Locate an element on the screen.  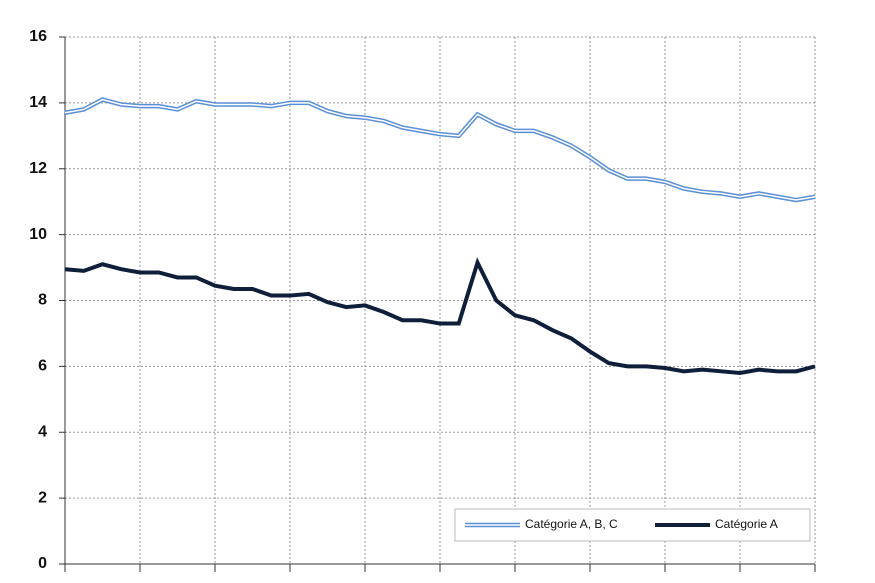
y-tick-label: 12 is located at coordinates (38, 168).